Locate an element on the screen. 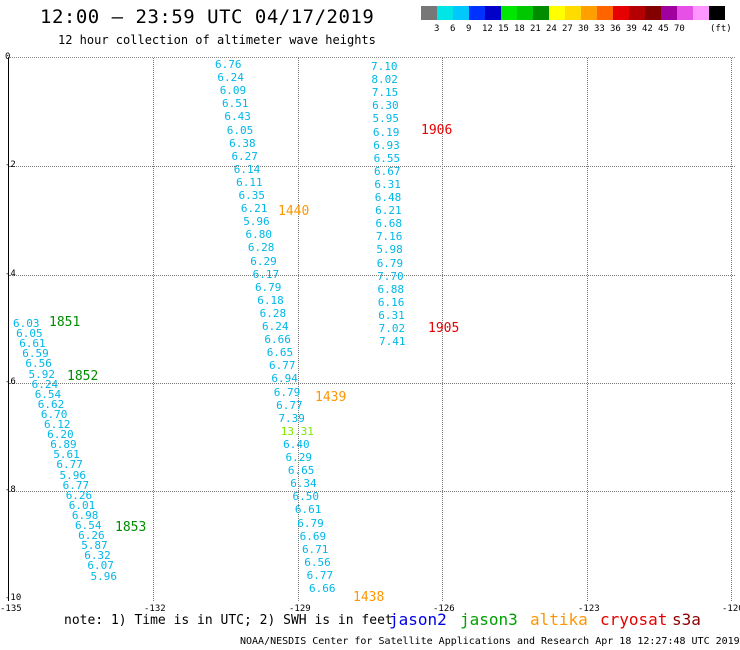  color-scale-label: 3 is located at coordinates (437, 29).